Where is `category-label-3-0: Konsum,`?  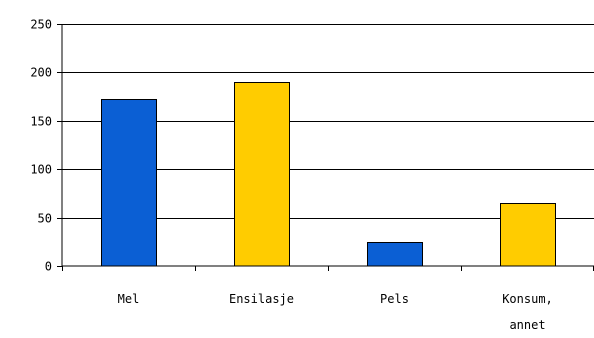 category-label-3-0: Konsum, is located at coordinates (527, 299).